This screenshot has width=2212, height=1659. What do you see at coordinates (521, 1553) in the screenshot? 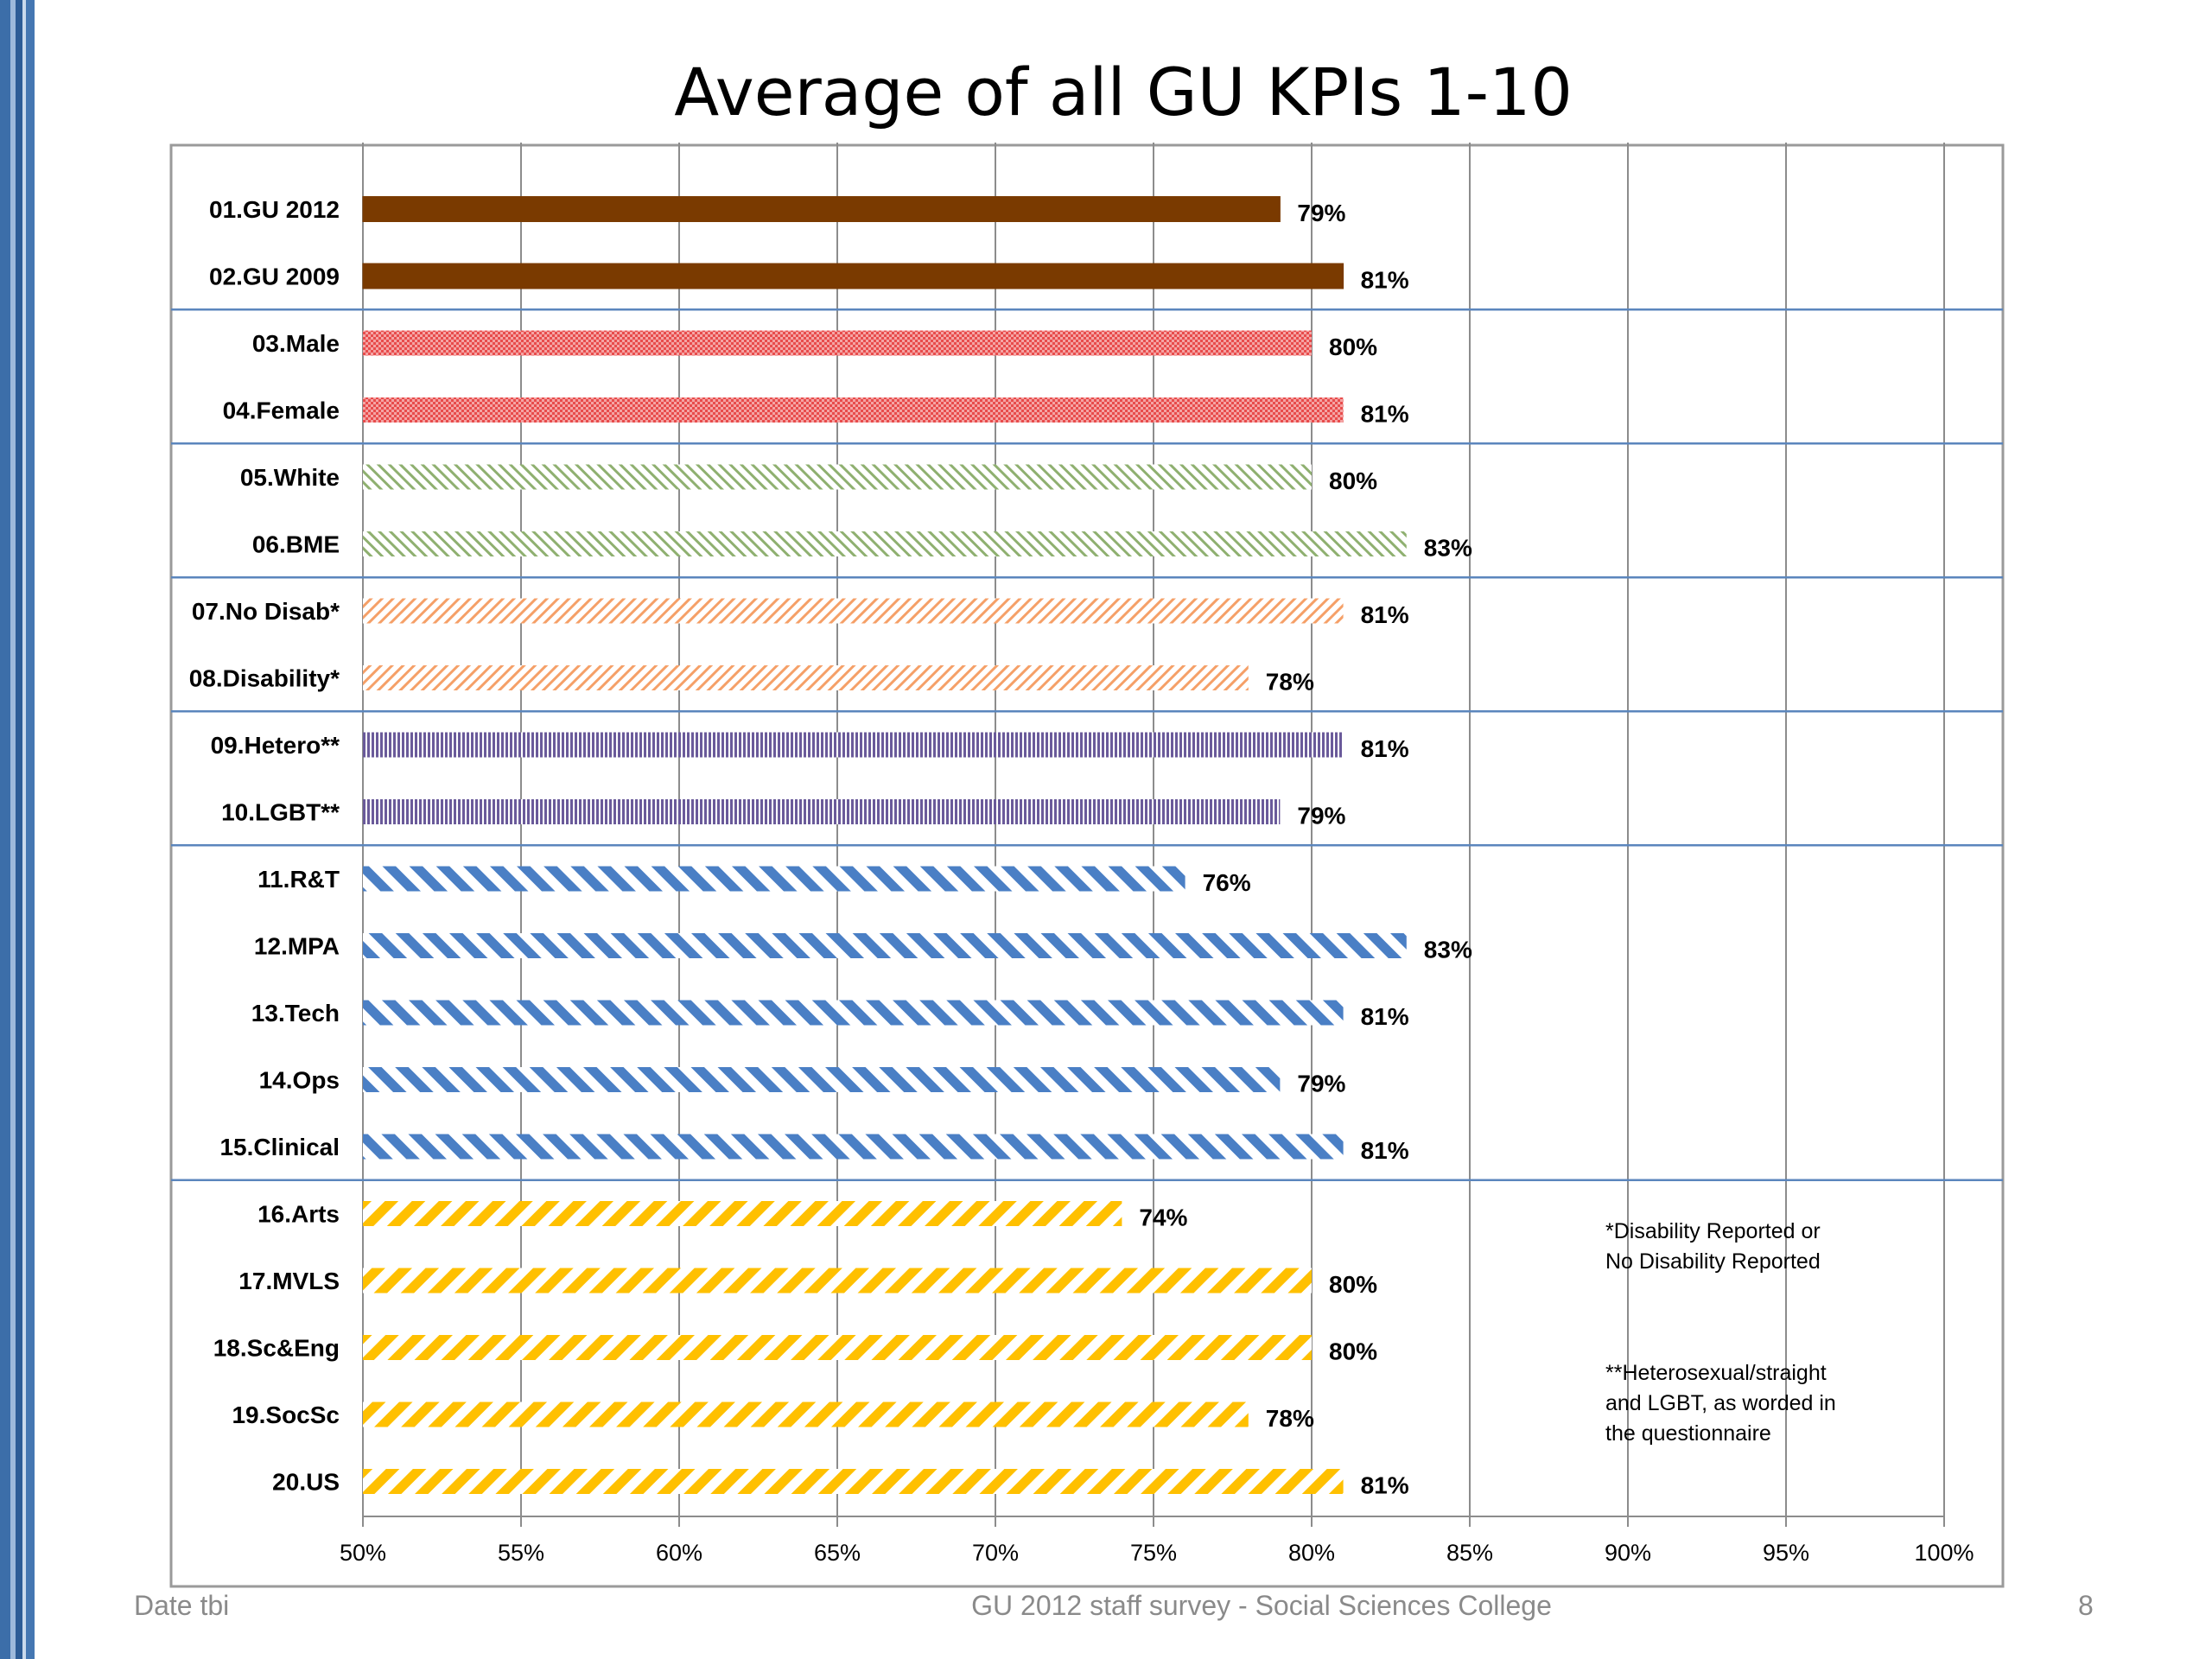
I see `x-tick-label: 55%` at bounding box center [521, 1553].